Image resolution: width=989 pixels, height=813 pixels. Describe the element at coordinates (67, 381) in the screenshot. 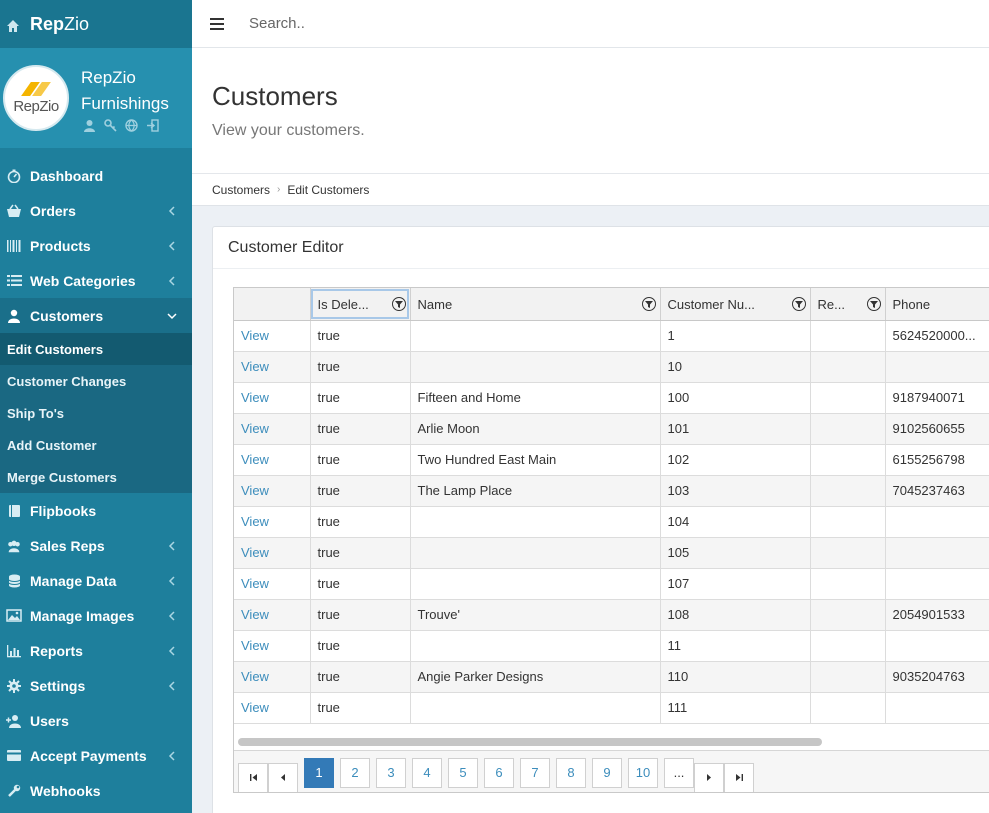

I see `submenu-item-customer-changes: Customer Changes` at that location.